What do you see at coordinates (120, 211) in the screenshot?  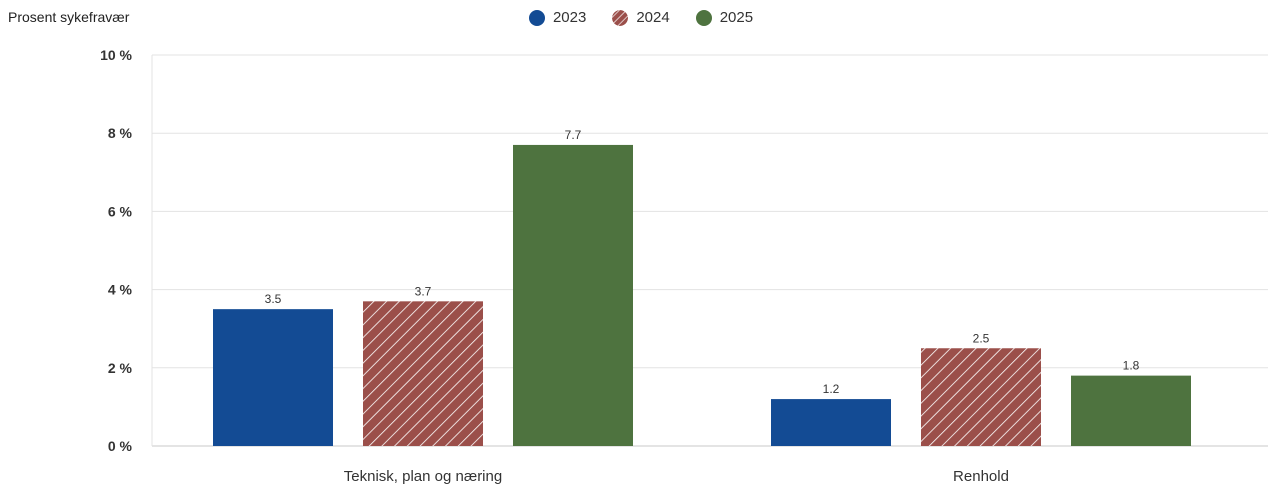 I see `y-tick-label: 6 %` at bounding box center [120, 211].